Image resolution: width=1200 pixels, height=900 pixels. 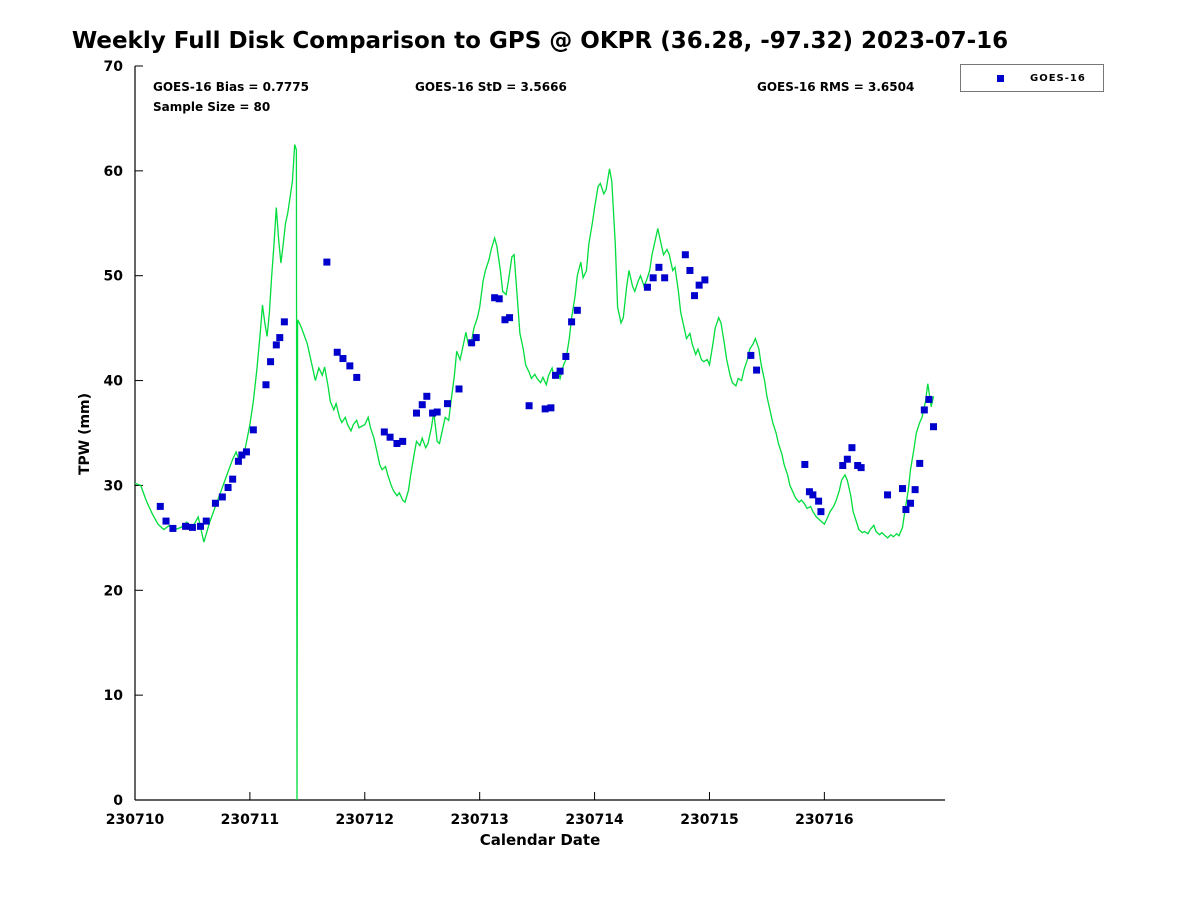 I want to click on annotation-bias: GOES-16 Bias = 0.7775, so click(x=231, y=87).